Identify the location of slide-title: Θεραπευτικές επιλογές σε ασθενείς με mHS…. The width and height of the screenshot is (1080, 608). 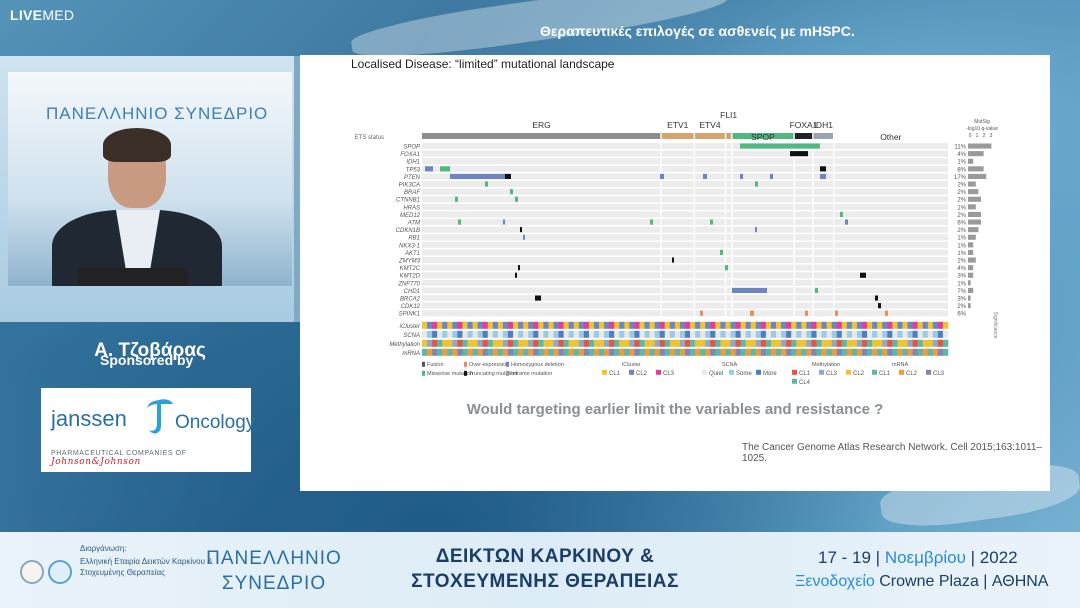
(697, 31).